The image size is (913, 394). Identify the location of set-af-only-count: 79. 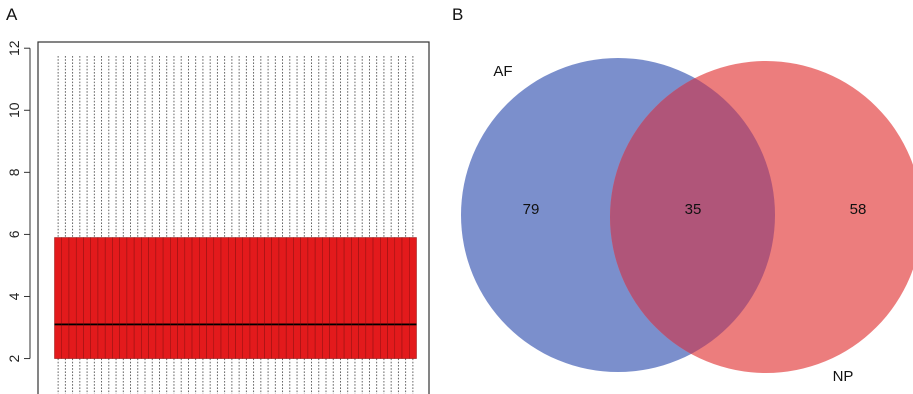
(531, 209).